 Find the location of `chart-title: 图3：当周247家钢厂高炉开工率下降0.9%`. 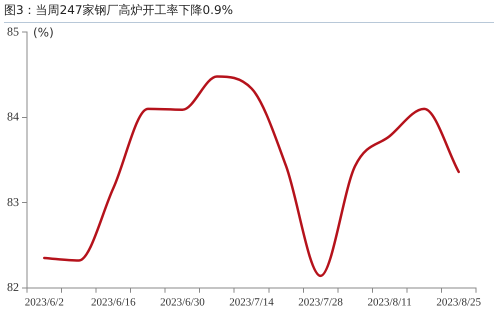

chart-title: 图3：当周247家钢厂高炉开工率下降0.9% is located at coordinates (249, 12).